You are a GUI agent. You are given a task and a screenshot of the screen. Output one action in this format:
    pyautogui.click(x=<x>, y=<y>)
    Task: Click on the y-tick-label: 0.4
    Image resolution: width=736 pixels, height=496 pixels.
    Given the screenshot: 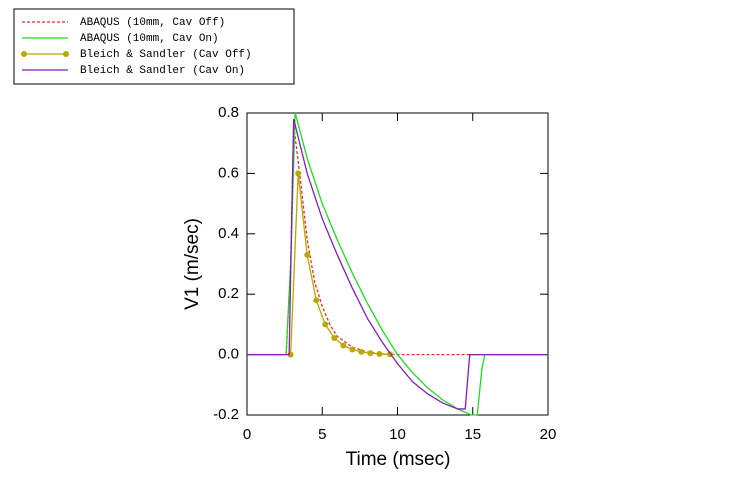 What is the action you would take?
    pyautogui.click(x=228, y=233)
    